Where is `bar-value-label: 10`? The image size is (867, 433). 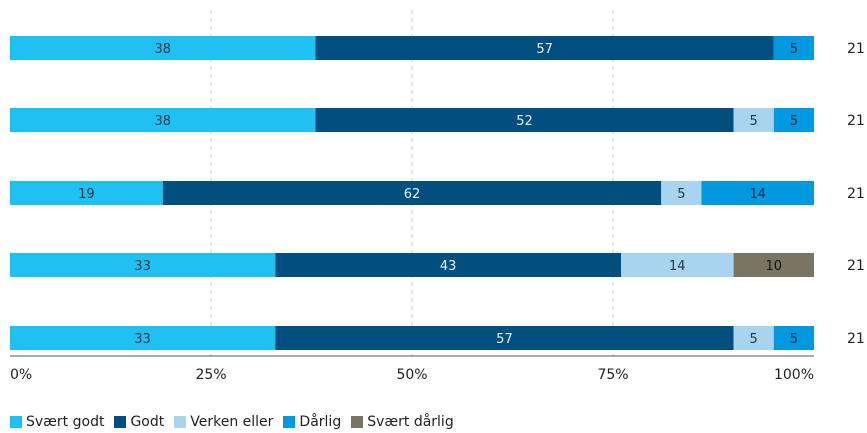
bar-value-label: 10 is located at coordinates (774, 266).